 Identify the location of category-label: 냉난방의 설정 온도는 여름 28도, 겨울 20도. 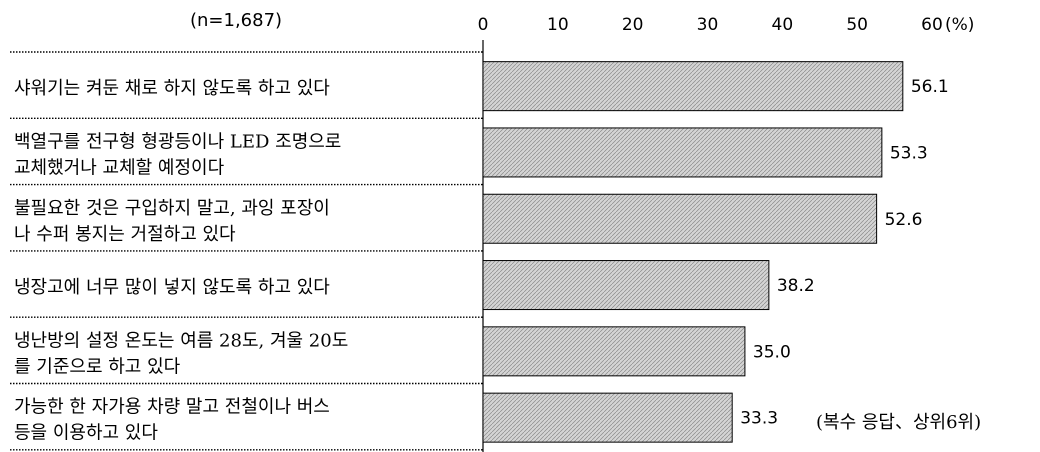
(181, 340).